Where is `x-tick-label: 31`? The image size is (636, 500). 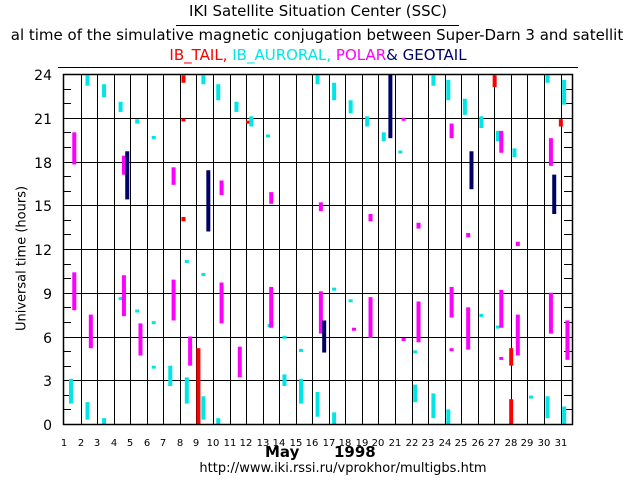 x-tick-label: 31 is located at coordinates (561, 443).